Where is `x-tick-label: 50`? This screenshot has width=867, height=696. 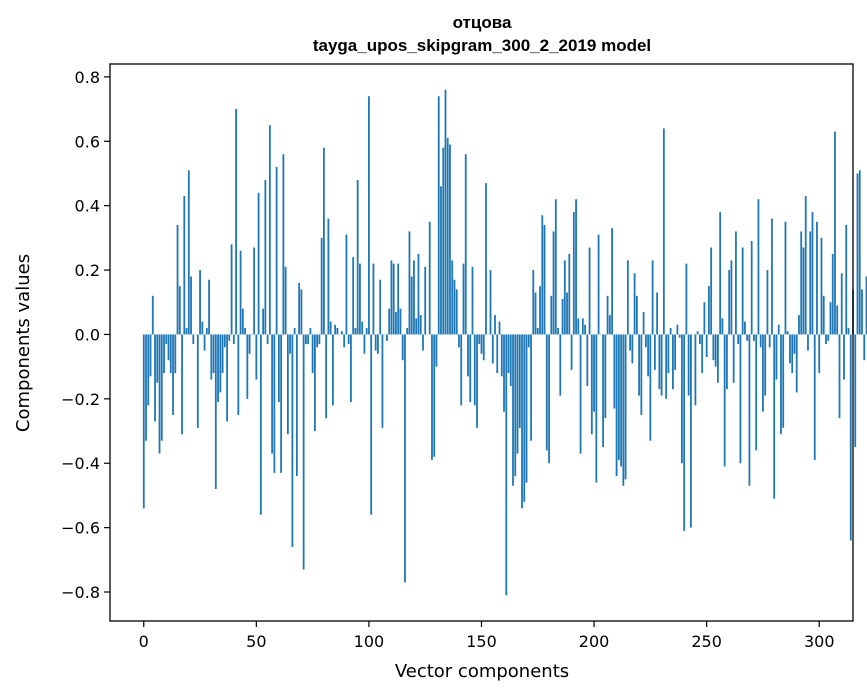
x-tick-label: 50 is located at coordinates (256, 641).